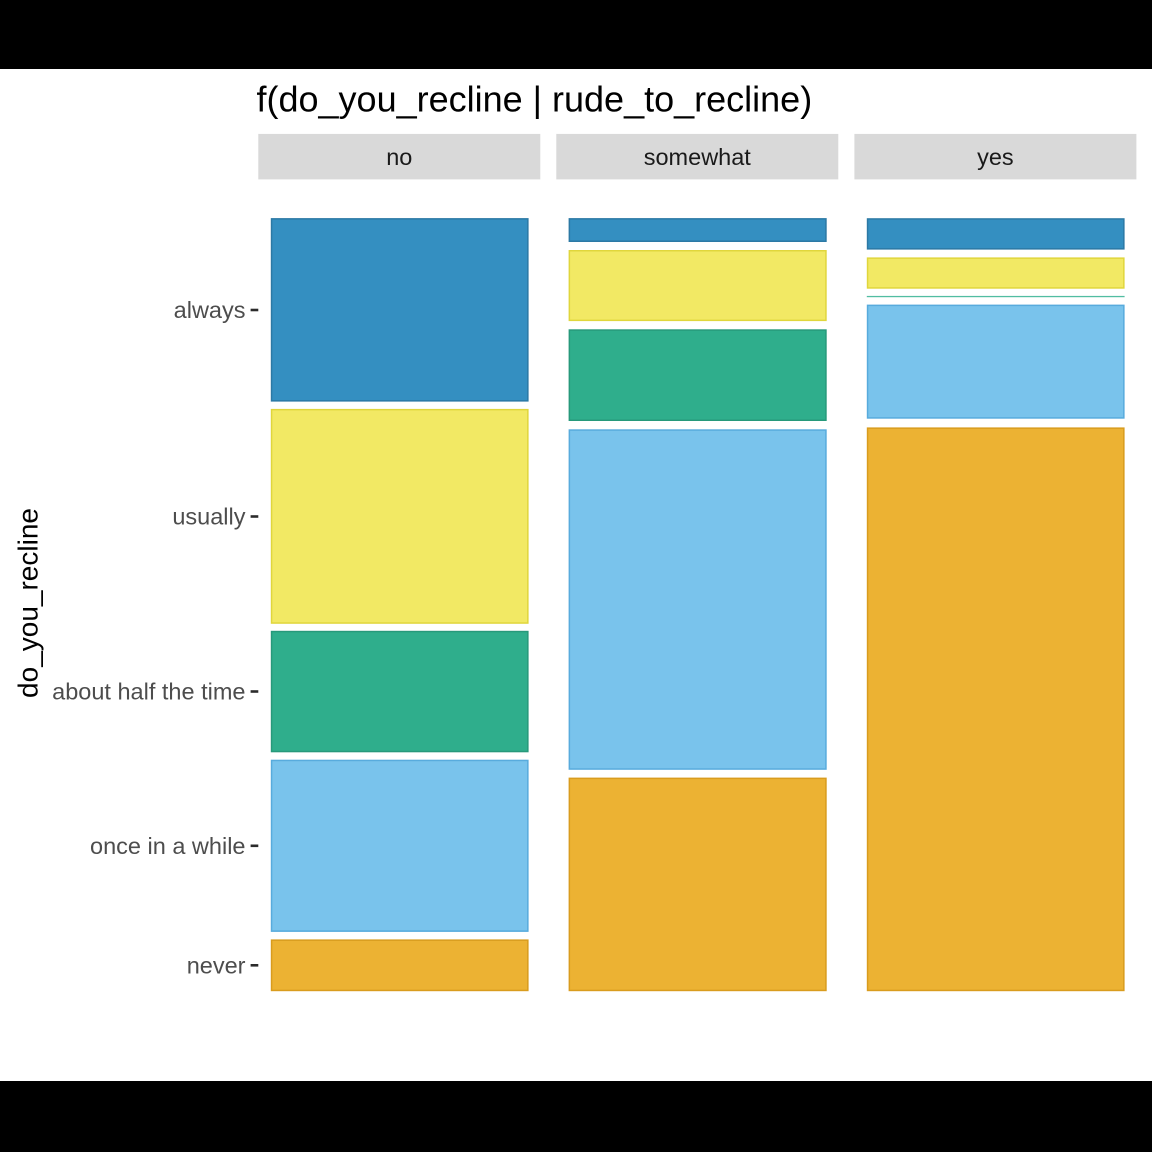  Describe the element at coordinates (535, 99) in the screenshot. I see `svg-text:f(do_you_recline | rude_to_rec: f(do_you_recline | rude_to_recline)` at that location.